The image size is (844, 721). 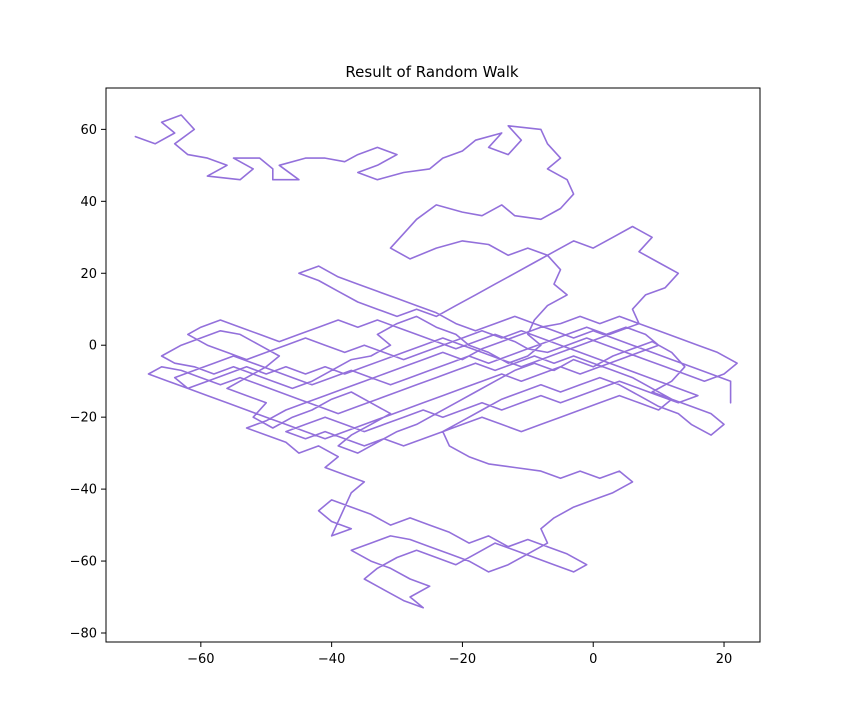 What do you see at coordinates (83, 490) in the screenshot?
I see `y-tick-label: −40` at bounding box center [83, 490].